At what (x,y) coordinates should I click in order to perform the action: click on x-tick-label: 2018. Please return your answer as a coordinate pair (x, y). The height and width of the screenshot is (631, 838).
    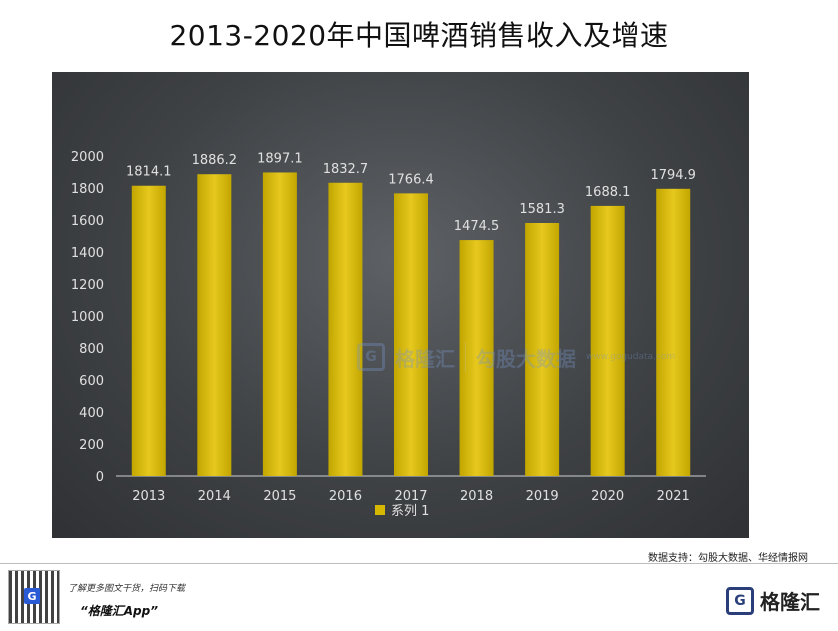
    Looking at the image, I should click on (476, 496).